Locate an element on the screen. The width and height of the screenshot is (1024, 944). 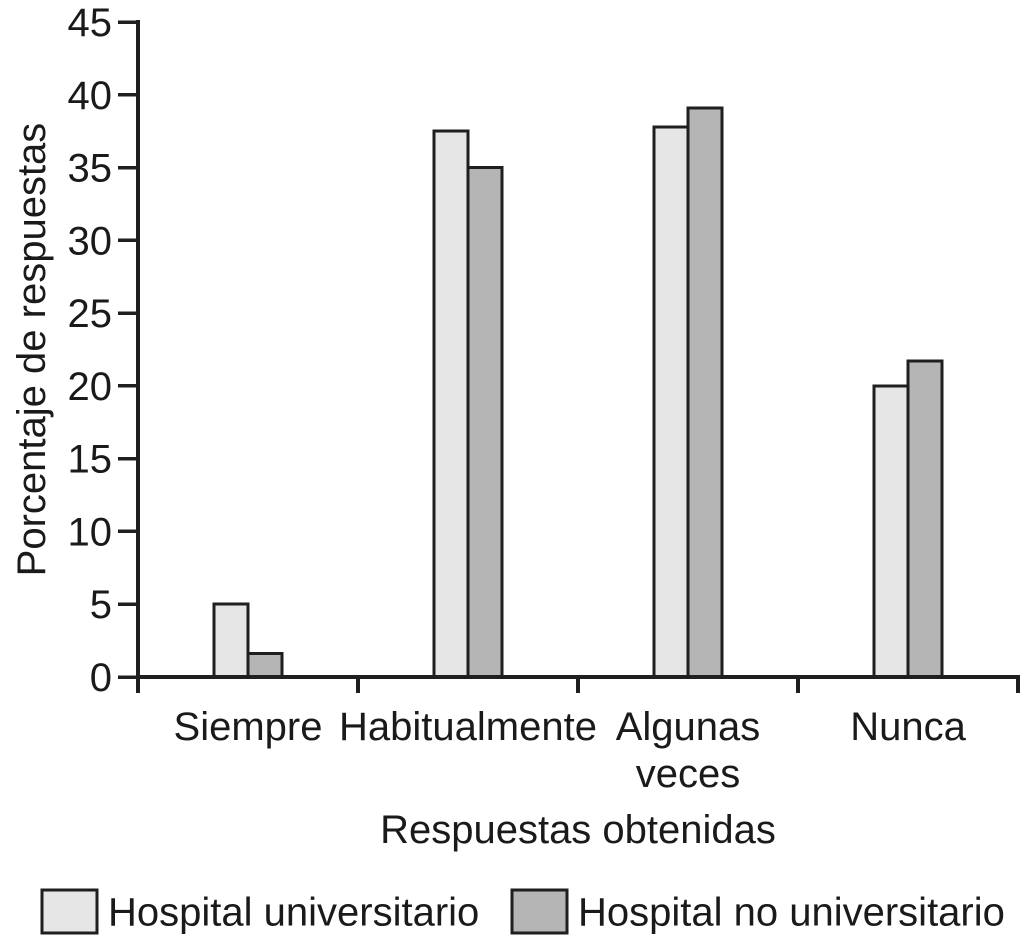
x-category-label-siempre: Siempre is located at coordinates (248, 727).